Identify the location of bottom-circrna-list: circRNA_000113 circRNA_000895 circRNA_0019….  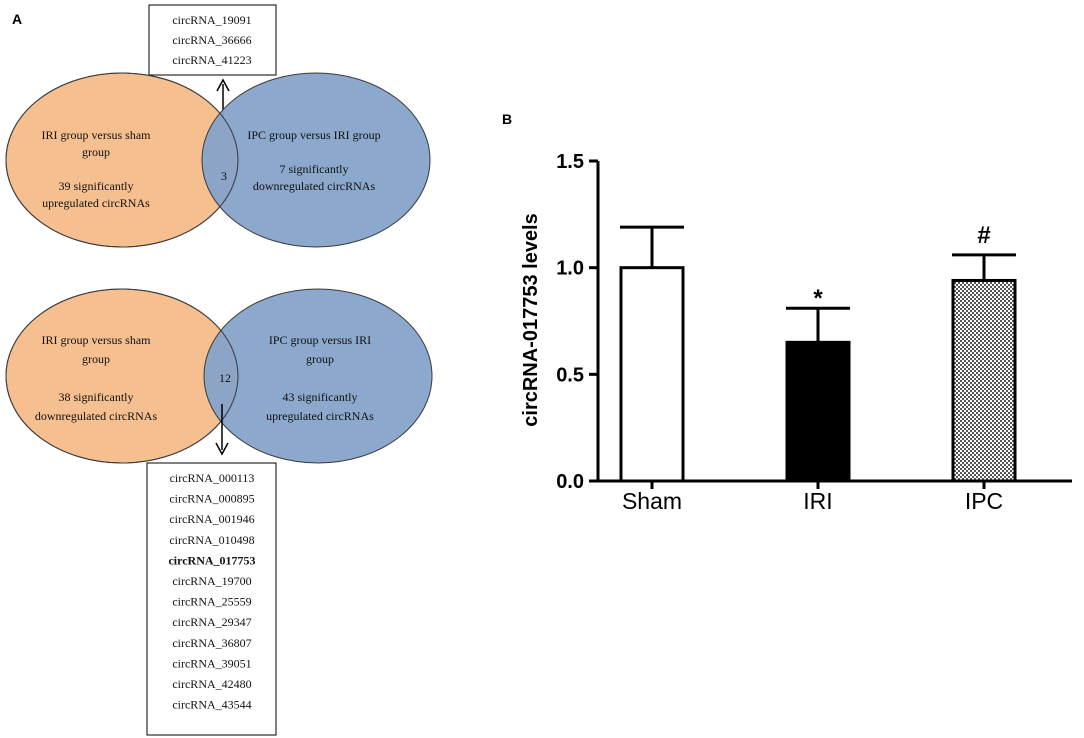
(211, 591).